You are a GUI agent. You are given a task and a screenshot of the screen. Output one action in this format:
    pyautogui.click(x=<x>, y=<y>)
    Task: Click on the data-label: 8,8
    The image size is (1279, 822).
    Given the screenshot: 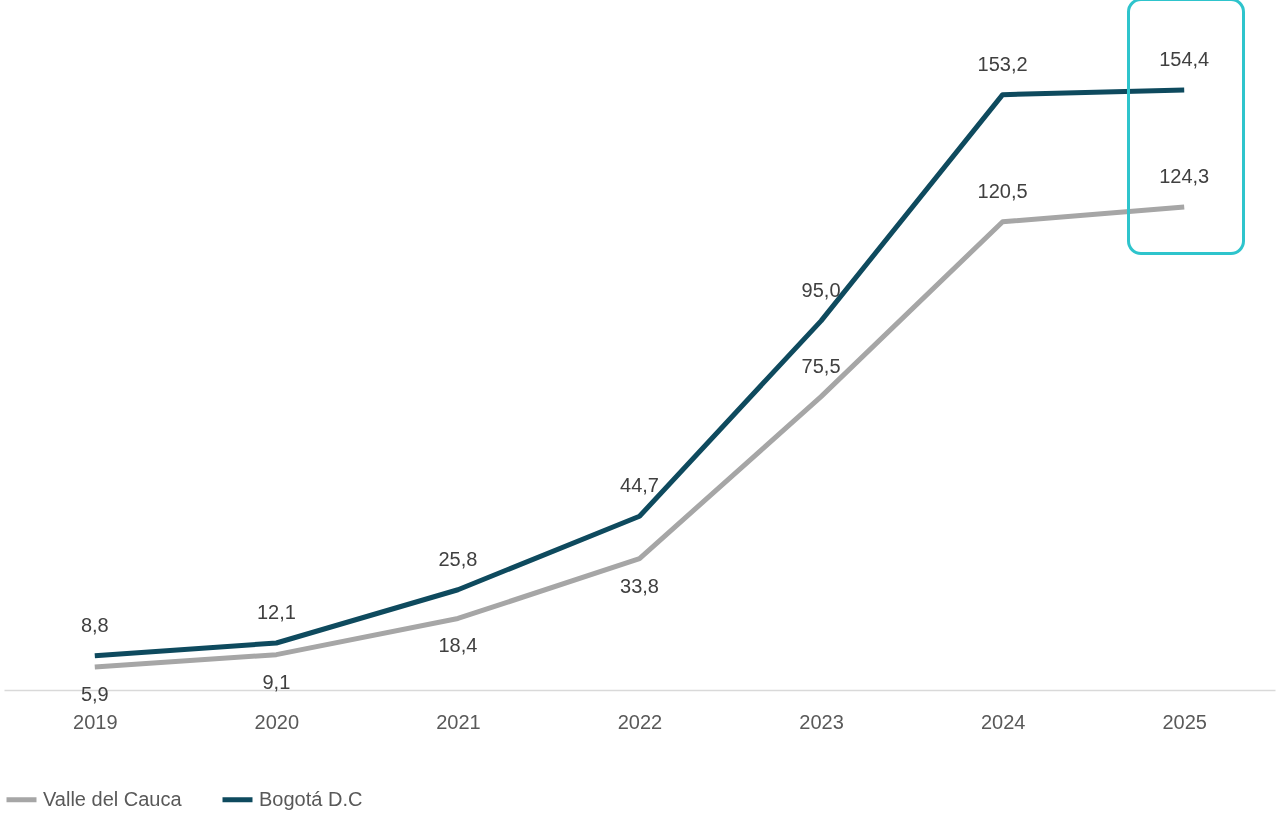 What is the action you would take?
    pyautogui.click(x=94, y=624)
    